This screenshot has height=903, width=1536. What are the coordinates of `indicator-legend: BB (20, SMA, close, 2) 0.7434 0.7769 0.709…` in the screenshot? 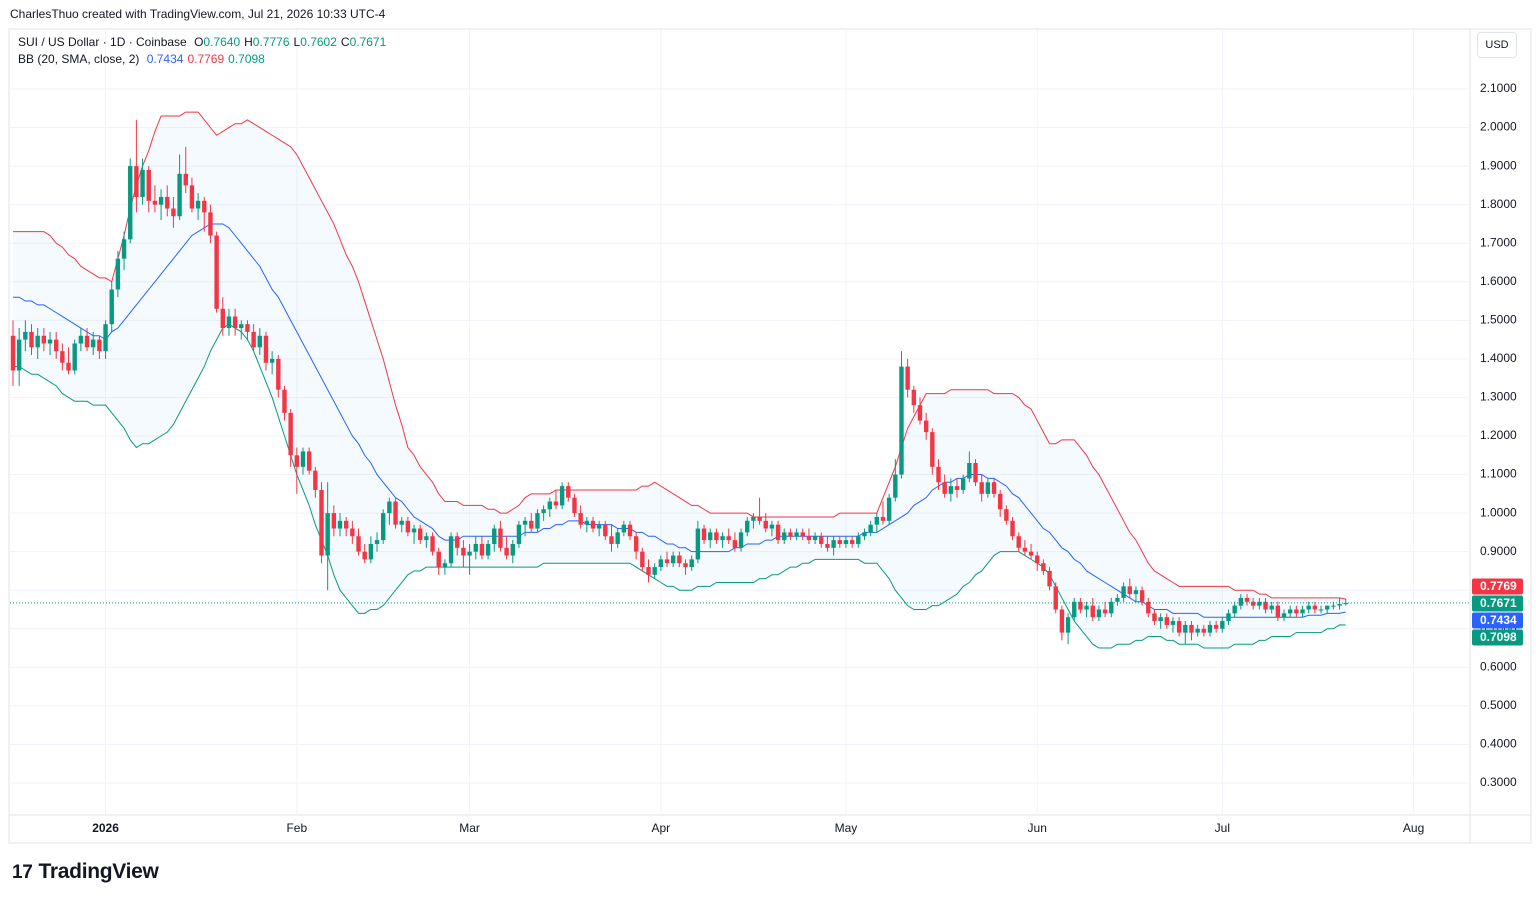 It's located at (145, 59).